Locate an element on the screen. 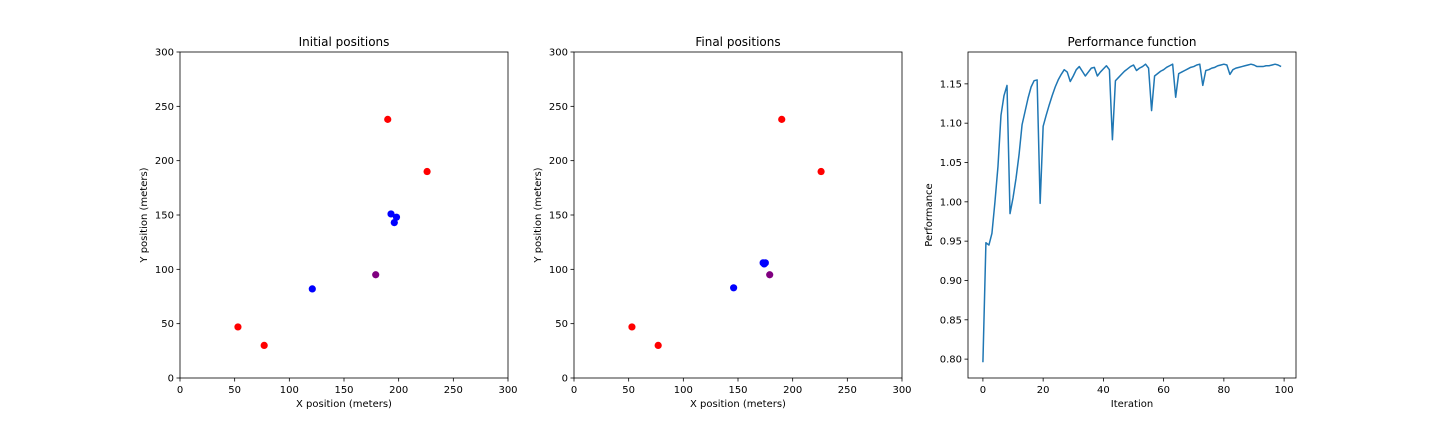 The image size is (1440, 432). x-tick-label: 80 is located at coordinates (1223, 390).